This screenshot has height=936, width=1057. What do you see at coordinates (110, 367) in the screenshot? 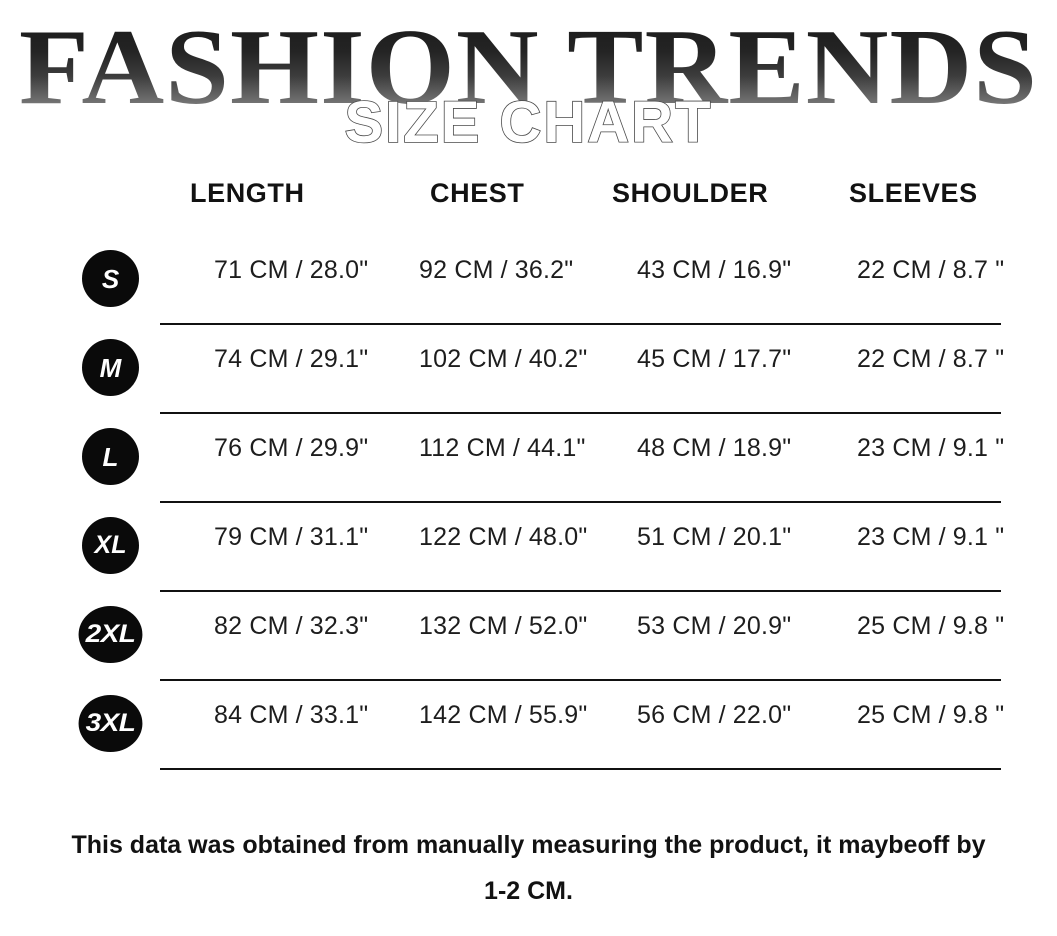
I see `size-badge-m: M` at bounding box center [110, 367].